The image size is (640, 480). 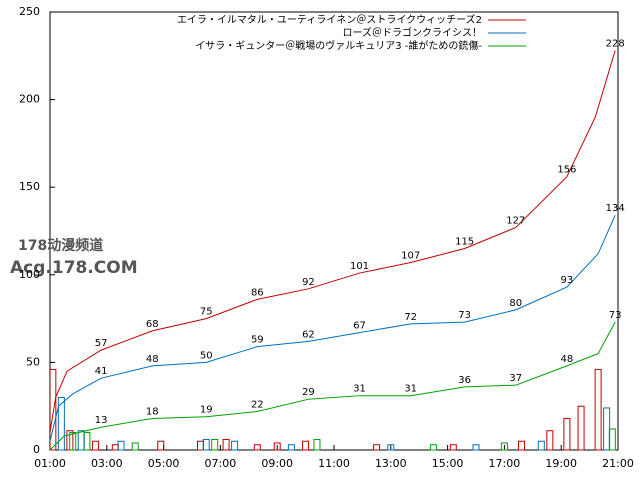 I want to click on x-tick-label: 01:00, so click(x=50, y=463).